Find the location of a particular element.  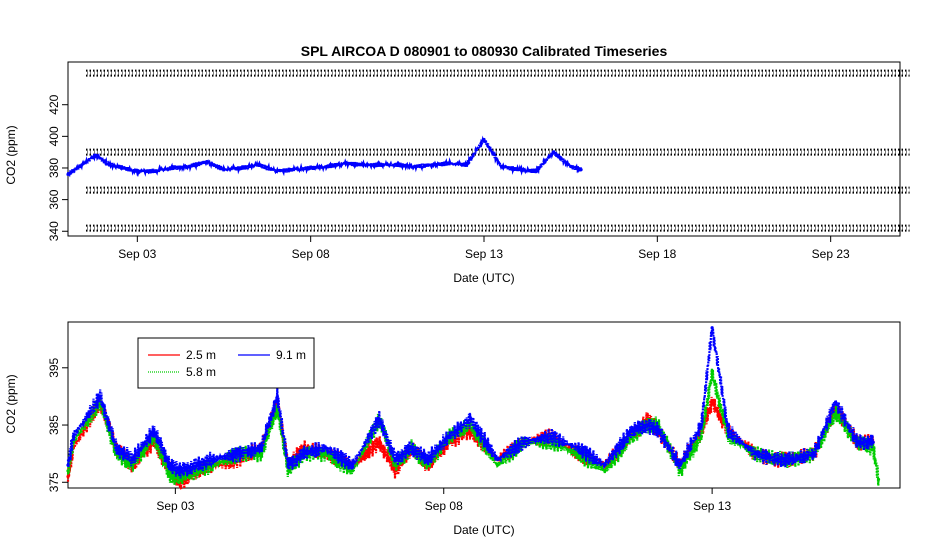

y-tick-label: 360 is located at coordinates (54, 199).